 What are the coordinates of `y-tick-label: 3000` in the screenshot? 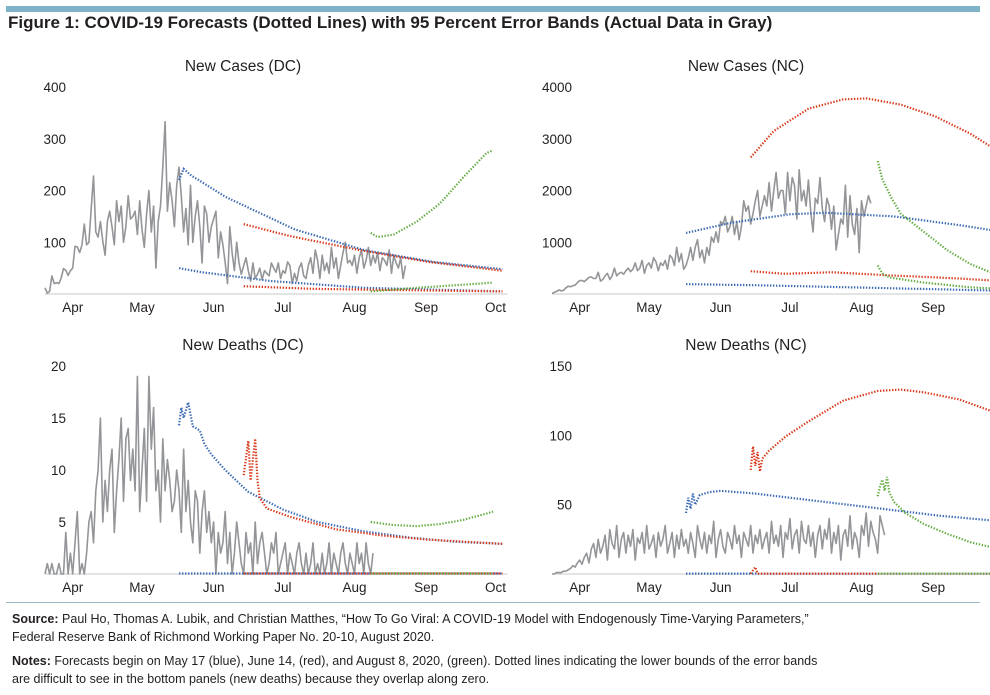 It's located at (557, 139).